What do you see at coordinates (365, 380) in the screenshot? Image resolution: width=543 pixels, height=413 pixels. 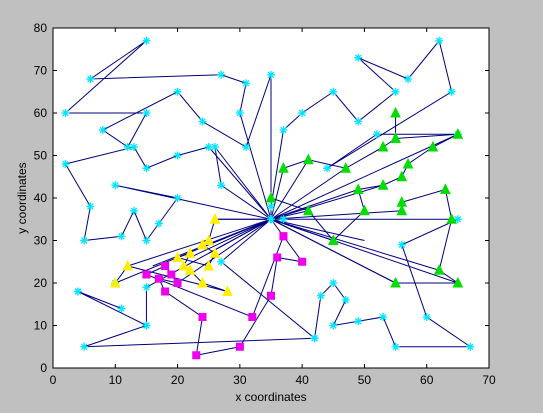 I see `x-tick-label: 50` at bounding box center [365, 380].